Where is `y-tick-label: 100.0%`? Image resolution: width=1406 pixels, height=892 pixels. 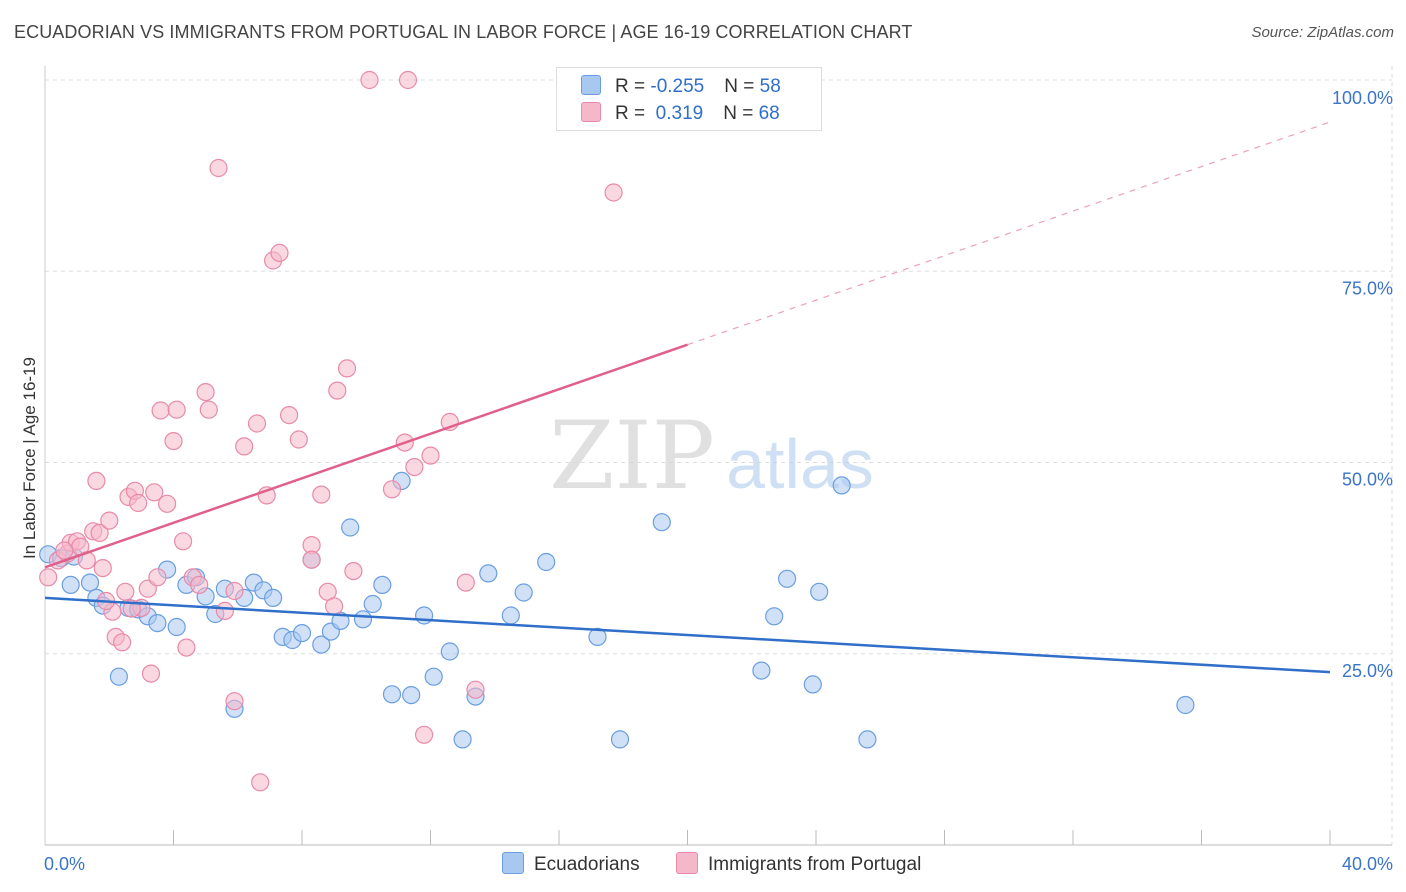
y-tick-label: 100.0% is located at coordinates (1362, 98).